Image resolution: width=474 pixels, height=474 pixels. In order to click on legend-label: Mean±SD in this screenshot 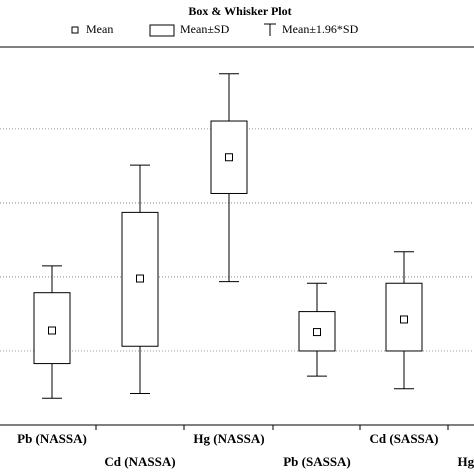, I will do `click(205, 29)`.